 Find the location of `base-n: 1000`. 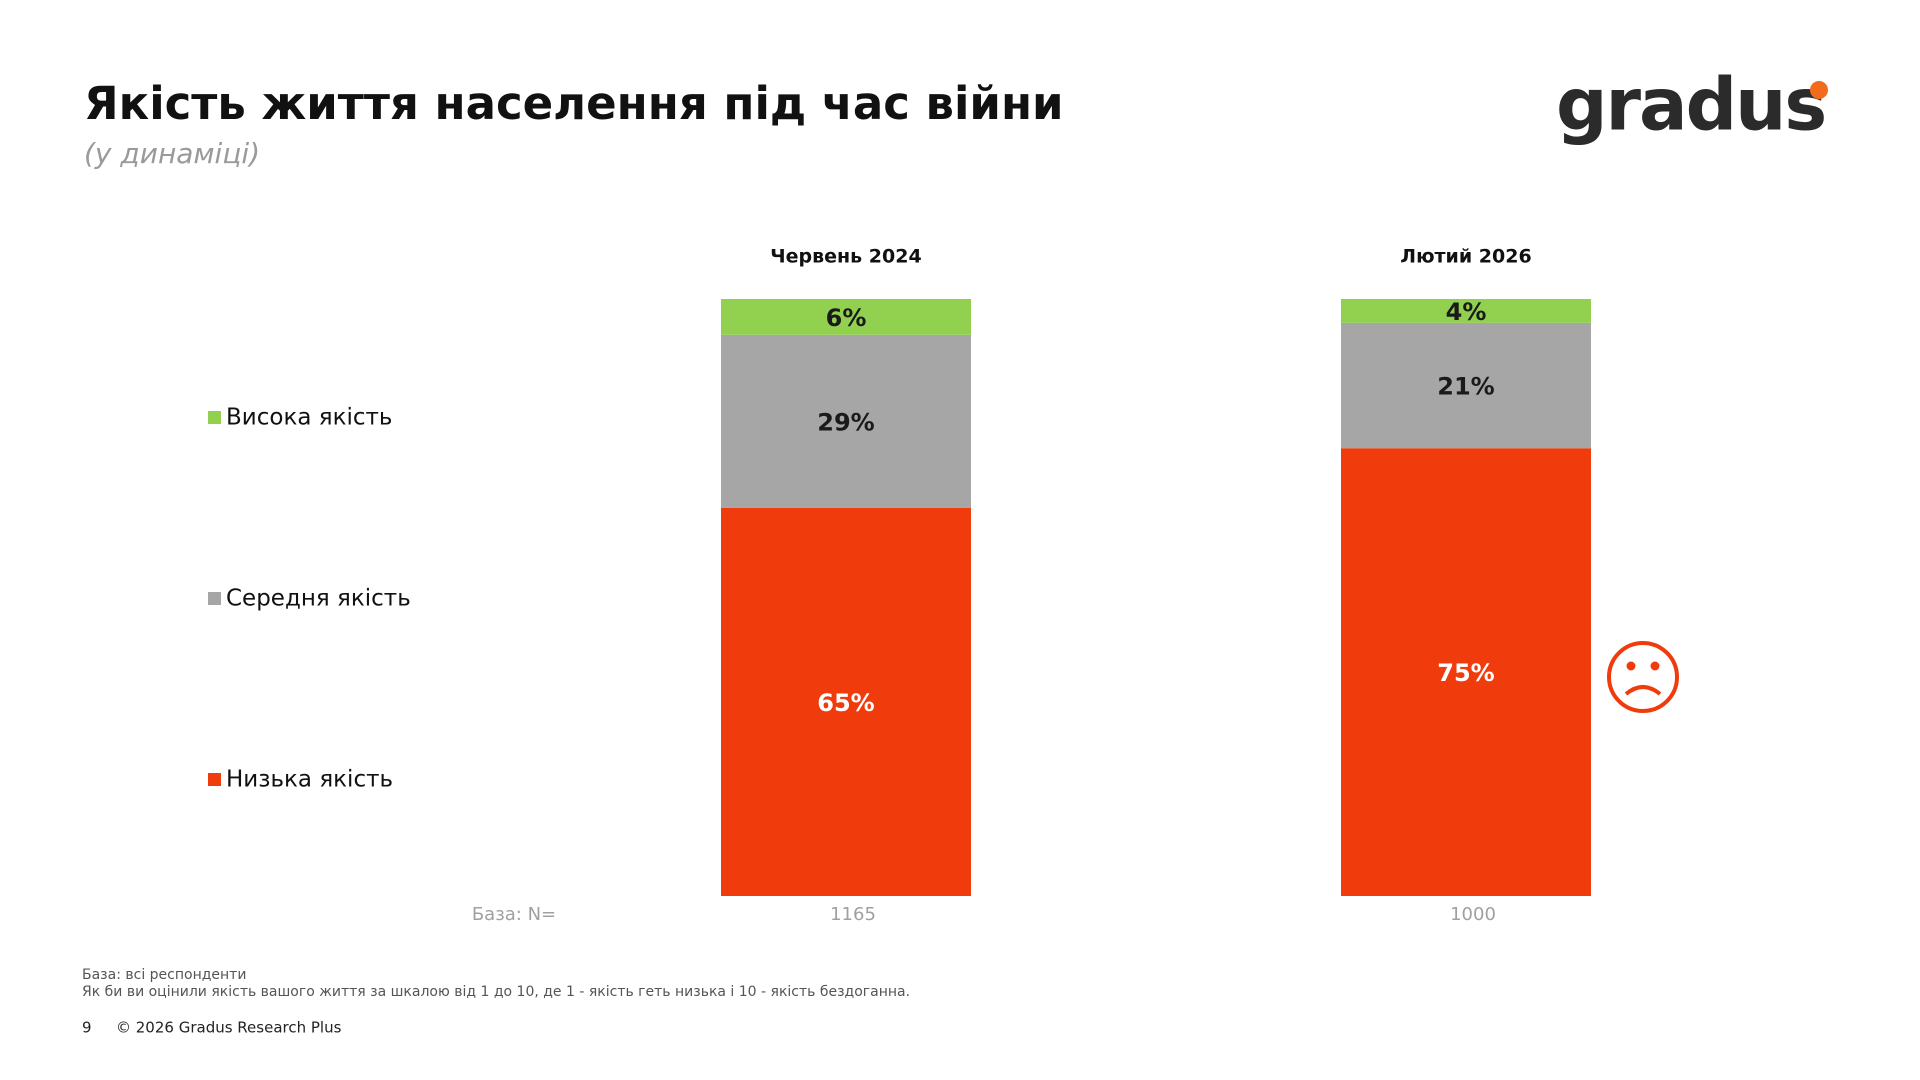

base-n: 1000 is located at coordinates (1473, 914).